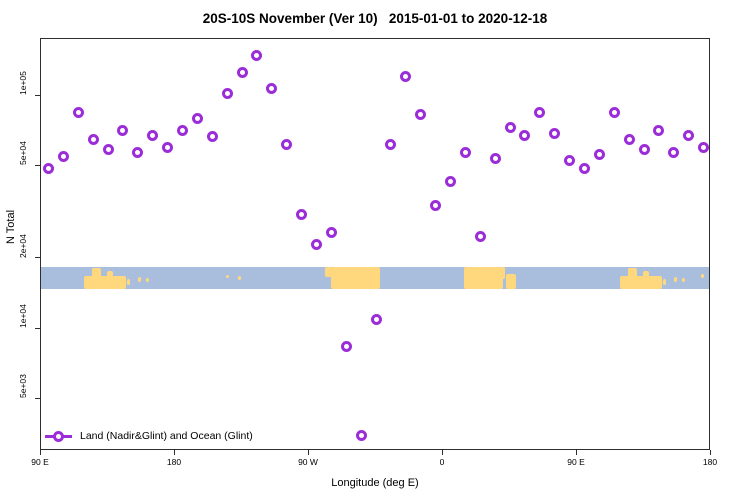 The image size is (750, 500). I want to click on legend-marker-icon, so click(58, 436).